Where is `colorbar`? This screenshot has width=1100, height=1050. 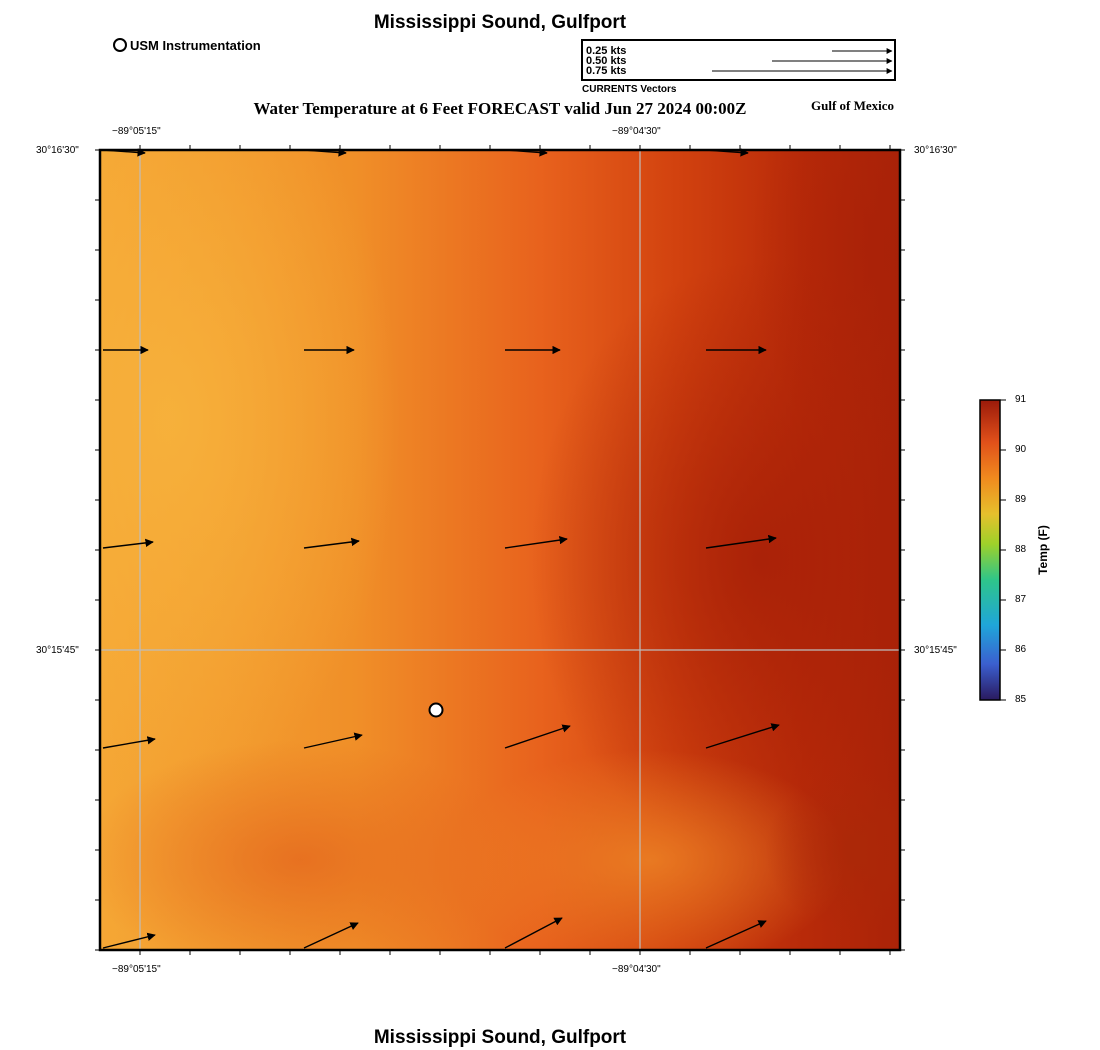
colorbar is located at coordinates (990, 550).